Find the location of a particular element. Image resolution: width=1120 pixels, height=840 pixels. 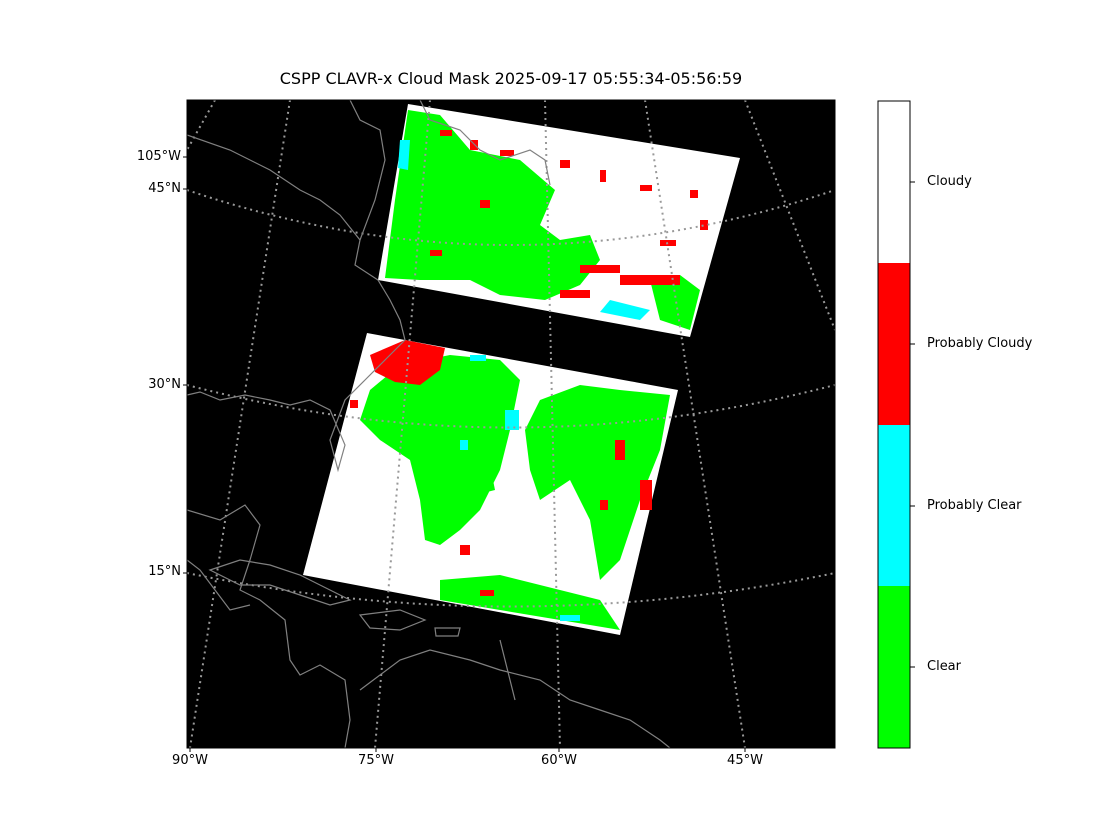

lower-swath-probcloudy-main is located at coordinates (407, 362).